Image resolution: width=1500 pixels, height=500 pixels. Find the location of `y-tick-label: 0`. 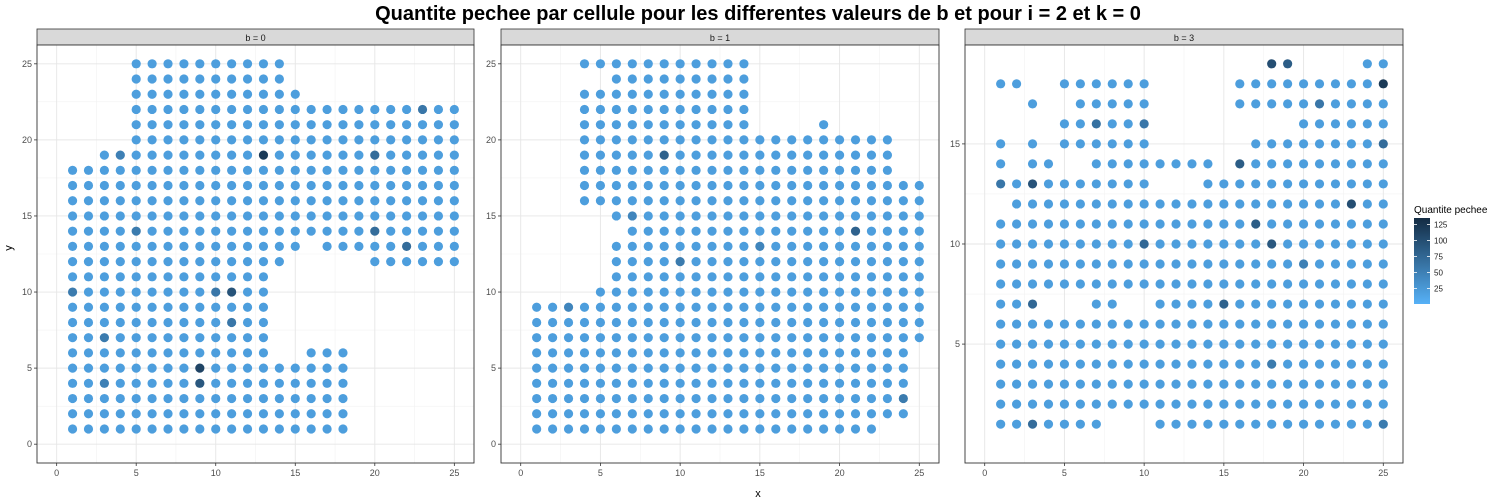

y-tick-label: 0 is located at coordinates (493, 444).